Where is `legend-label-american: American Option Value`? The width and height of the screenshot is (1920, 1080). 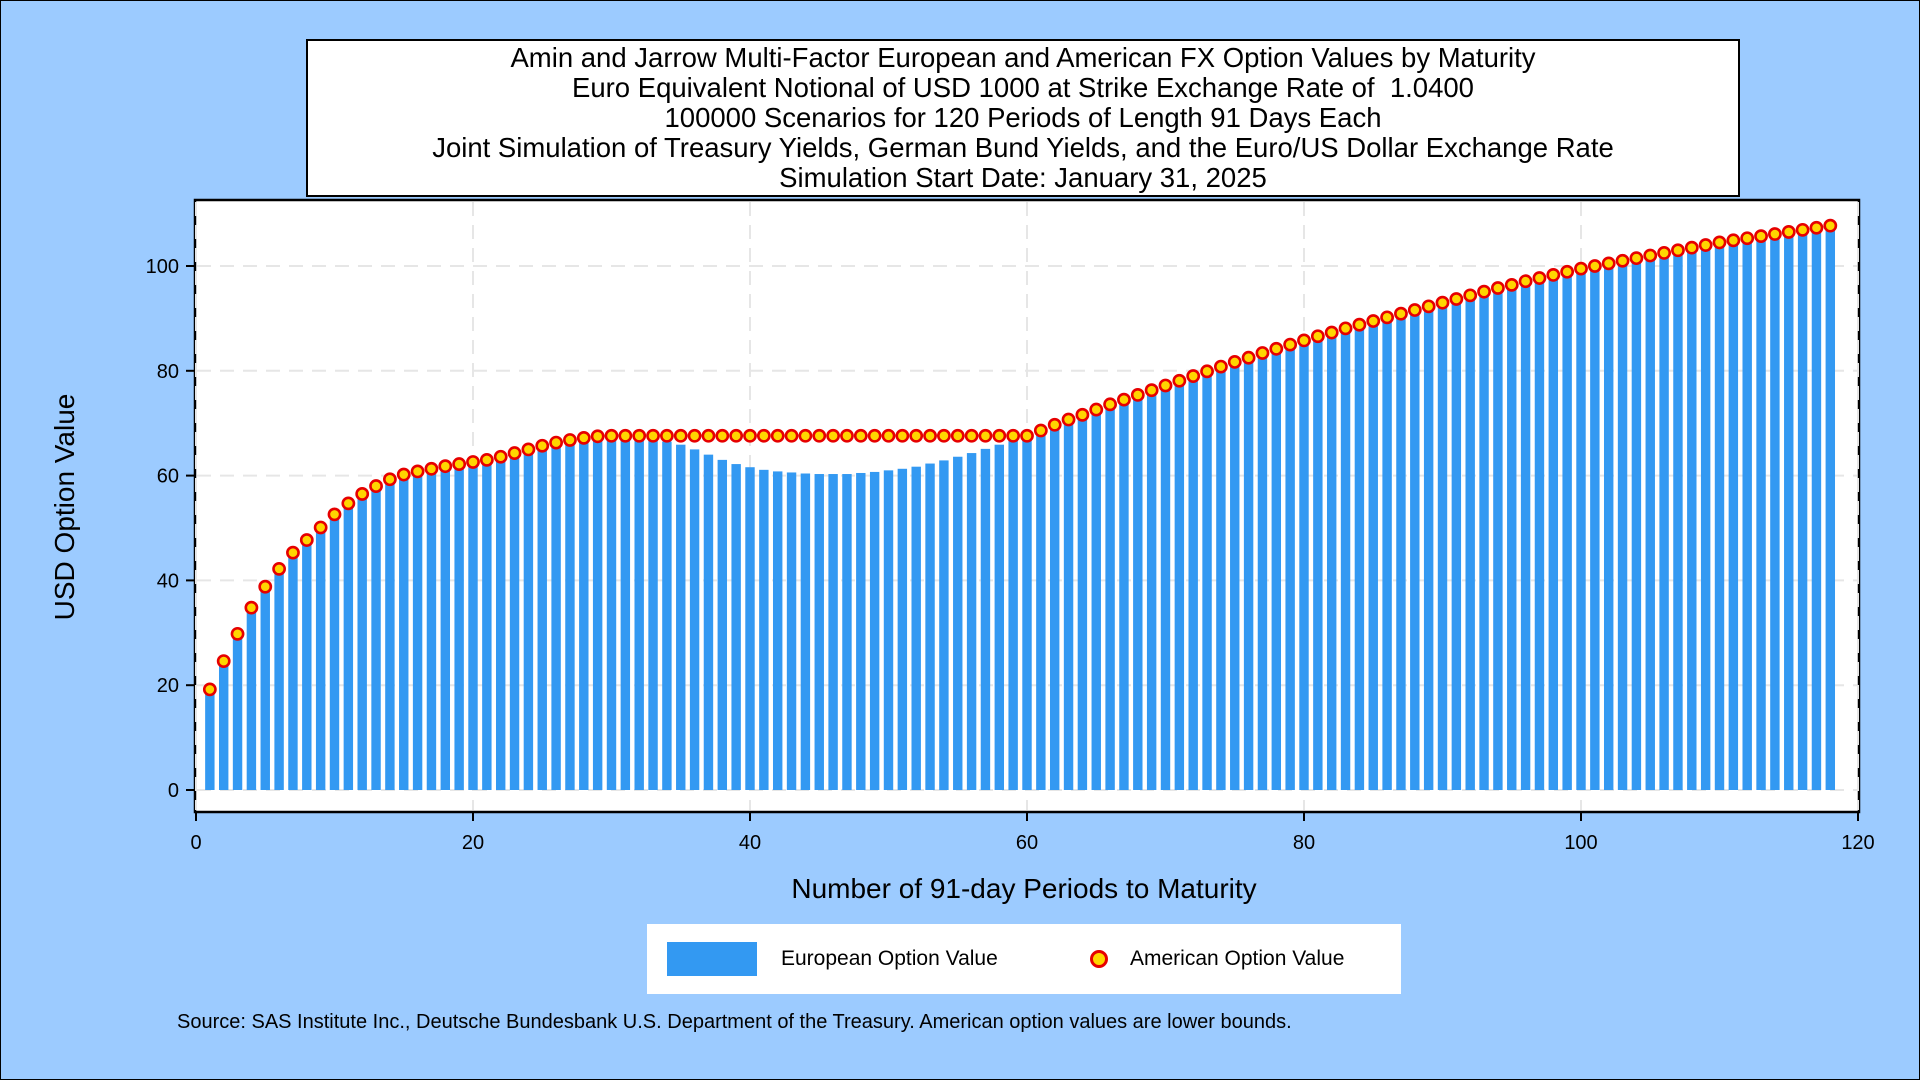
legend-label-american: American Option Value is located at coordinates (1237, 958).